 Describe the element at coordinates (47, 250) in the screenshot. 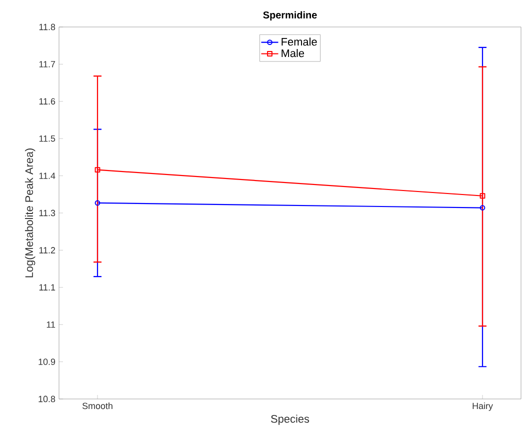

I see `y-tick-label: 11.2` at that location.